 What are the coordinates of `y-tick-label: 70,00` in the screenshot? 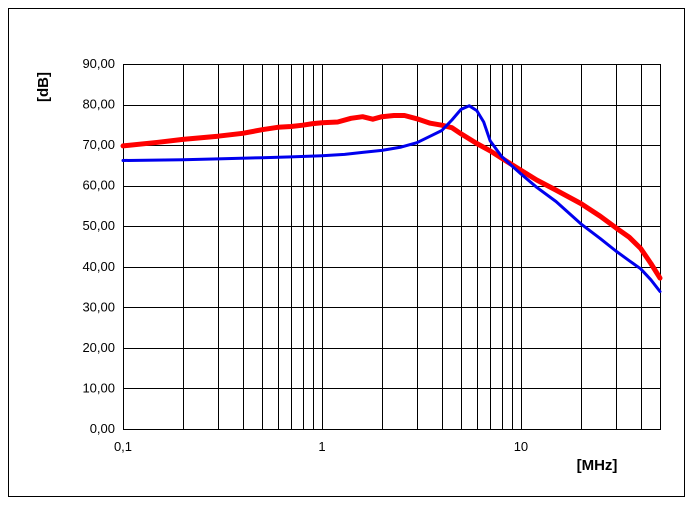 It's located at (98, 144).